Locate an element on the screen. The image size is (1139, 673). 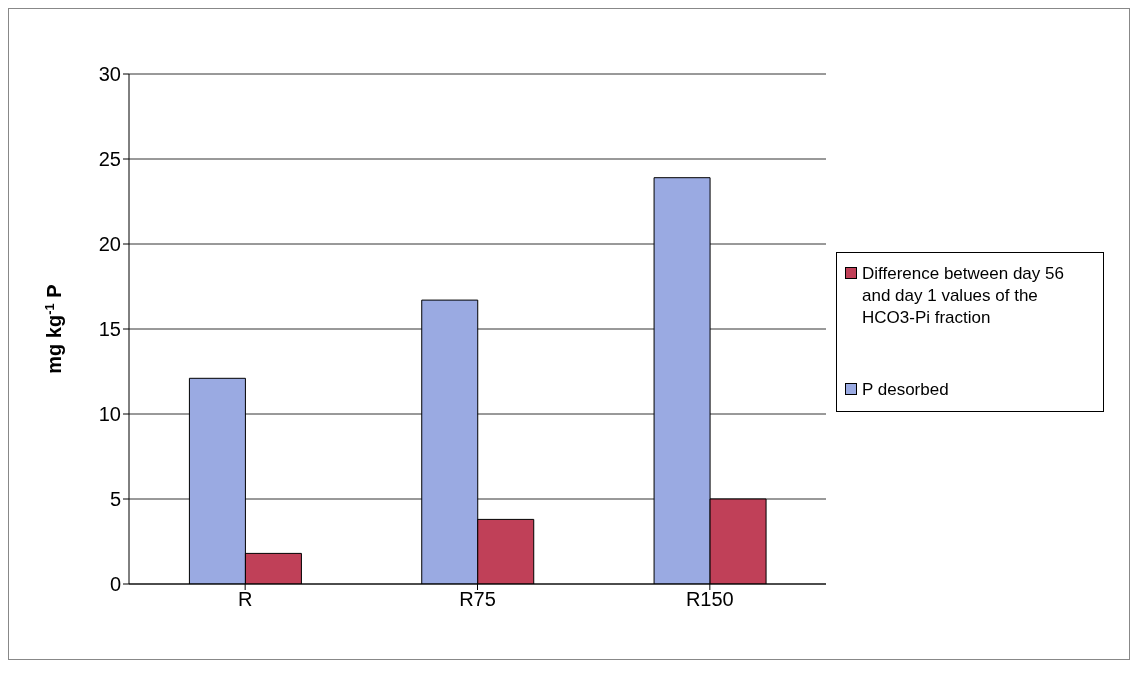
x-tick-label: R is located at coordinates (245, 599).